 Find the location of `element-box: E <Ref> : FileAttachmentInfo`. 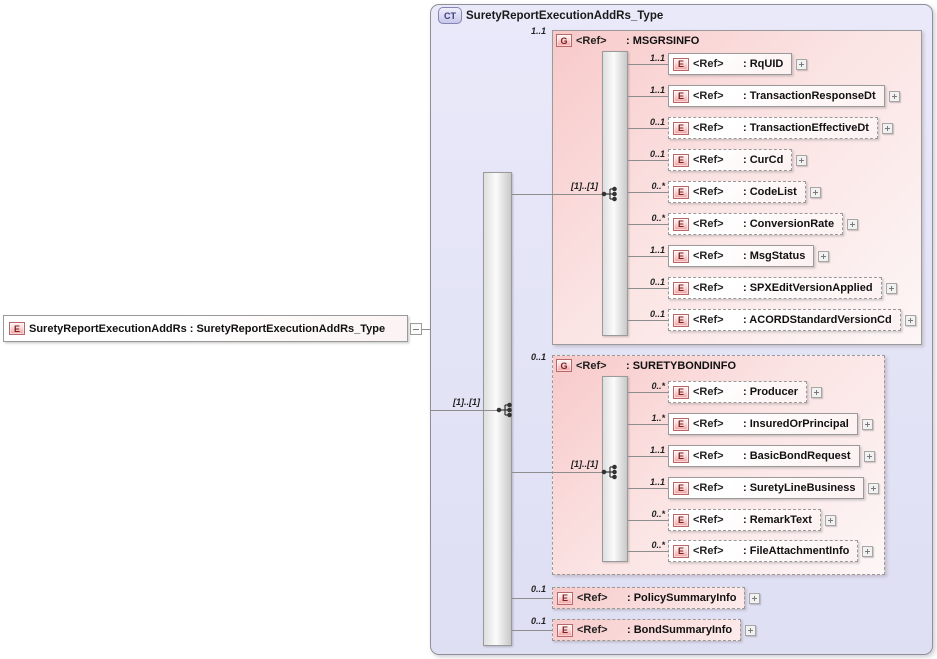

element-box: E <Ref> : FileAttachmentInfo is located at coordinates (763, 551).